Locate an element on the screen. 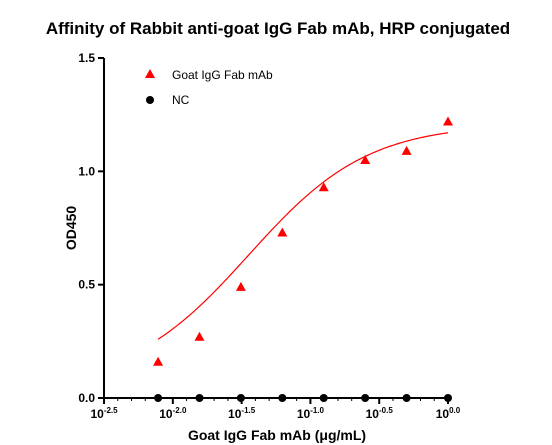 The image size is (552, 445). x-tick-exponent: -2.5 is located at coordinates (111, 410).